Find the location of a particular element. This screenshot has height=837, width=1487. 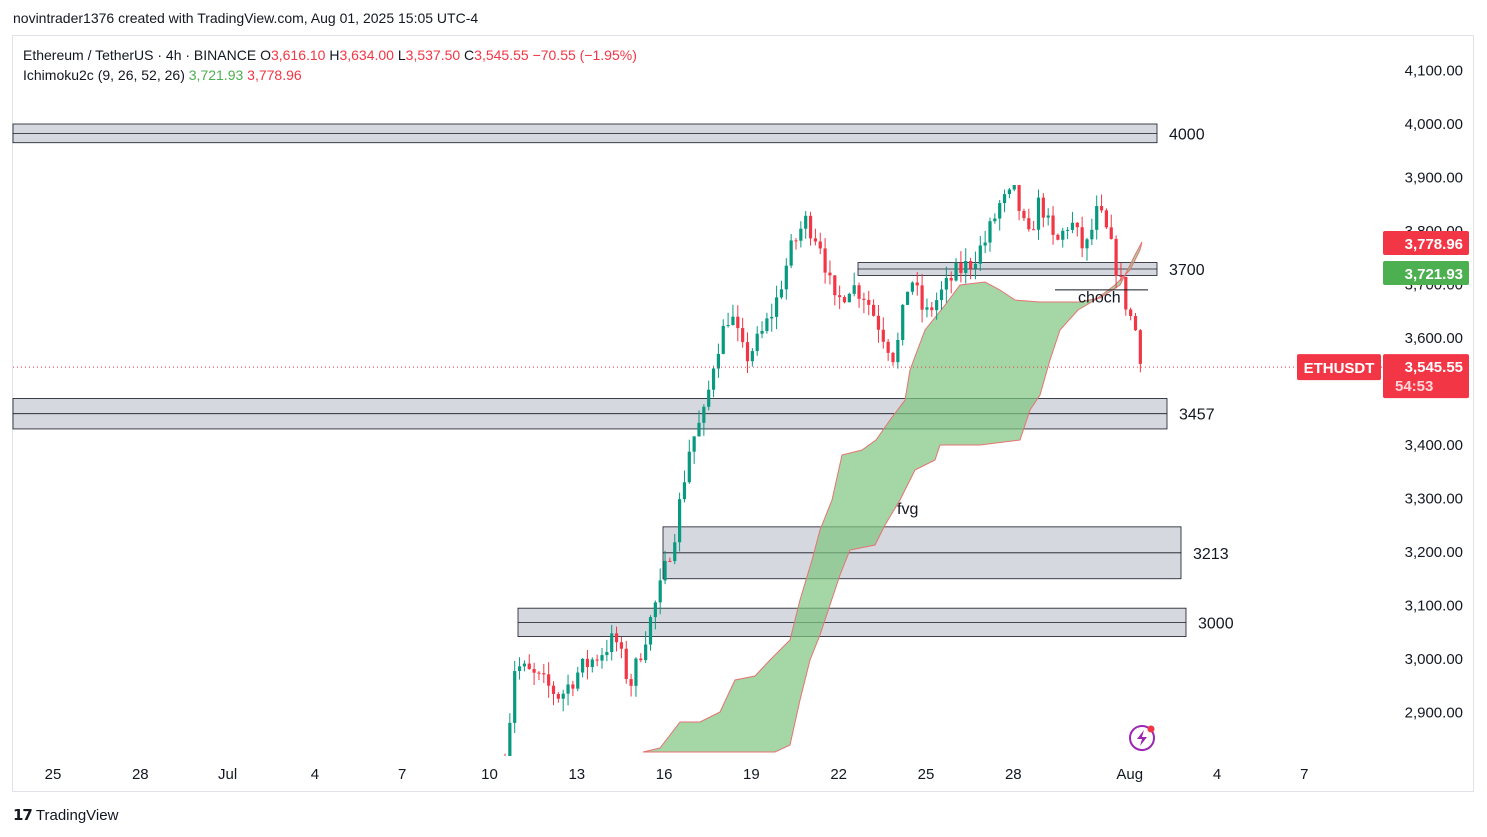

symbol-tag is located at coordinates (1339, 367).